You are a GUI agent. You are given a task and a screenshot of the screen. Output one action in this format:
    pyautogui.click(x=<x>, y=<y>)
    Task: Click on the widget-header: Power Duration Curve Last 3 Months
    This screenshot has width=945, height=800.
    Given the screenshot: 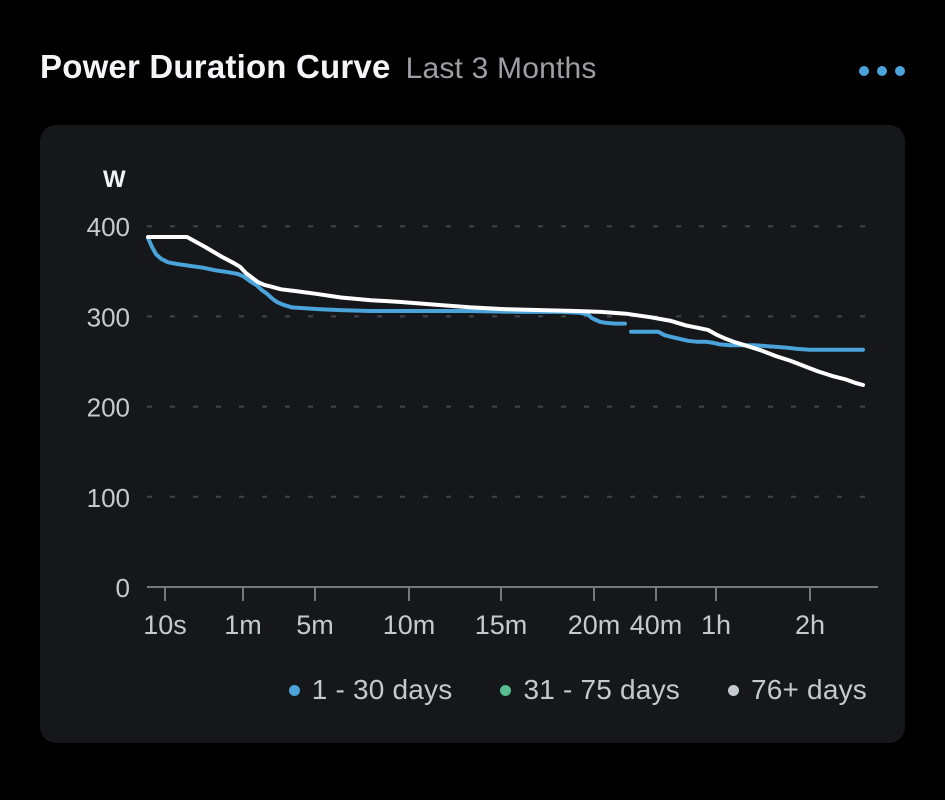 What is the action you would take?
    pyautogui.click(x=472, y=67)
    